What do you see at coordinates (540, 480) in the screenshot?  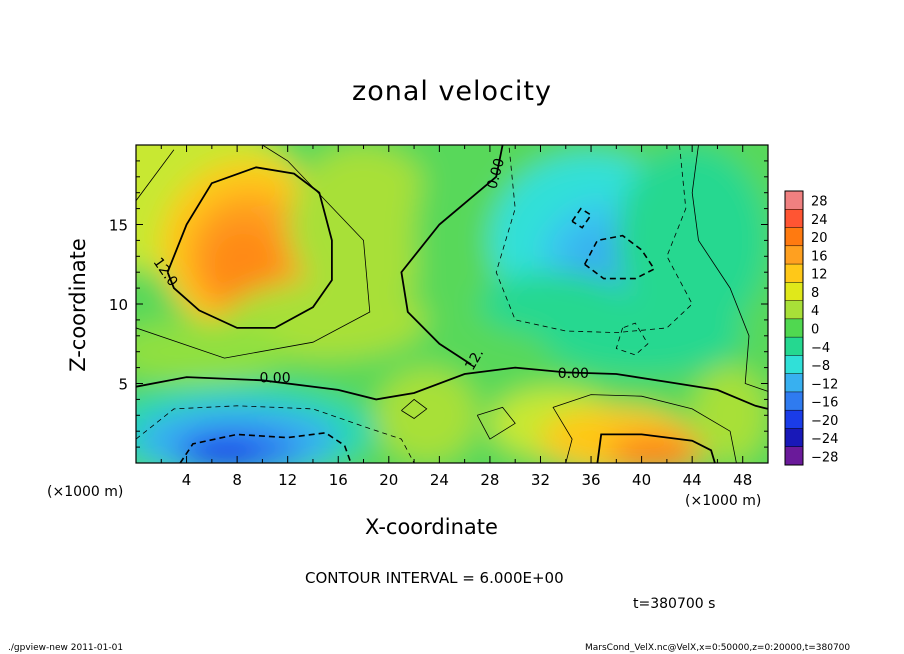 I see `x-tick-label: 32` at bounding box center [540, 480].